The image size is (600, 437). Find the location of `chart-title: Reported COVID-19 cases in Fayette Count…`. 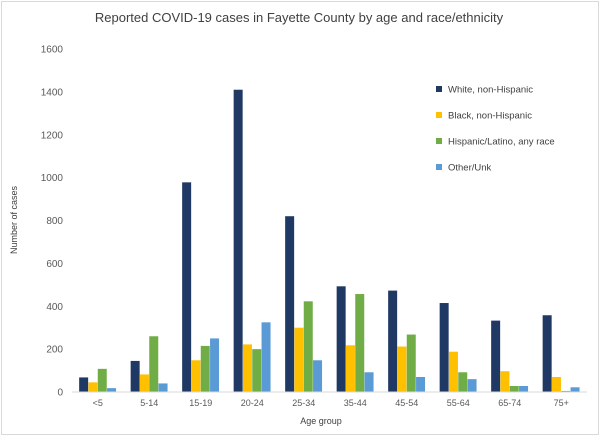

chart-title: Reported COVID-19 cases in Fayette Count… is located at coordinates (299, 17).